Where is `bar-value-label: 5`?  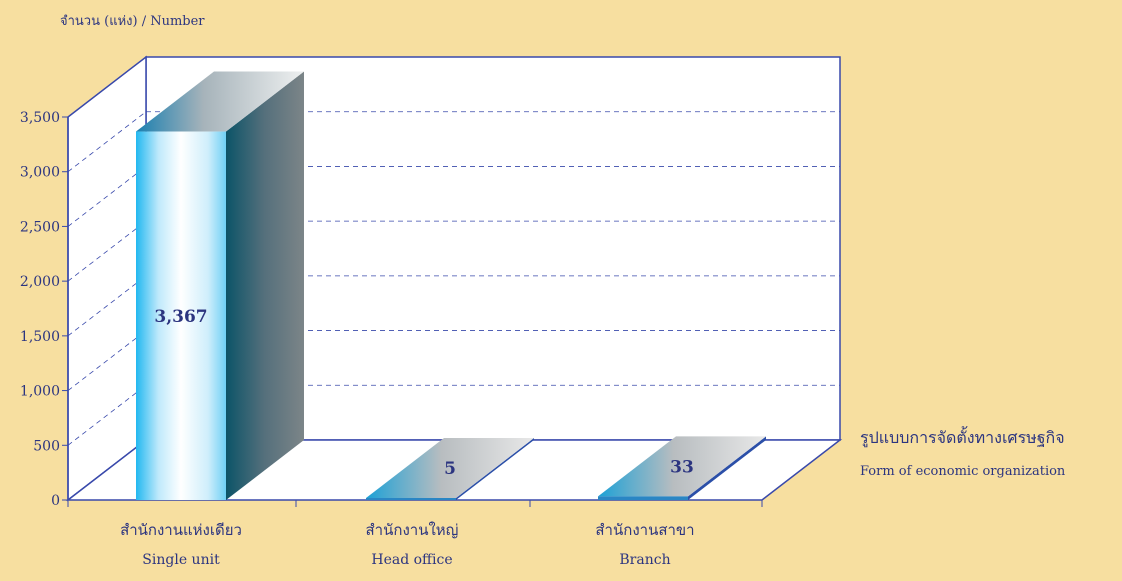
bar-value-label: 5 is located at coordinates (450, 469).